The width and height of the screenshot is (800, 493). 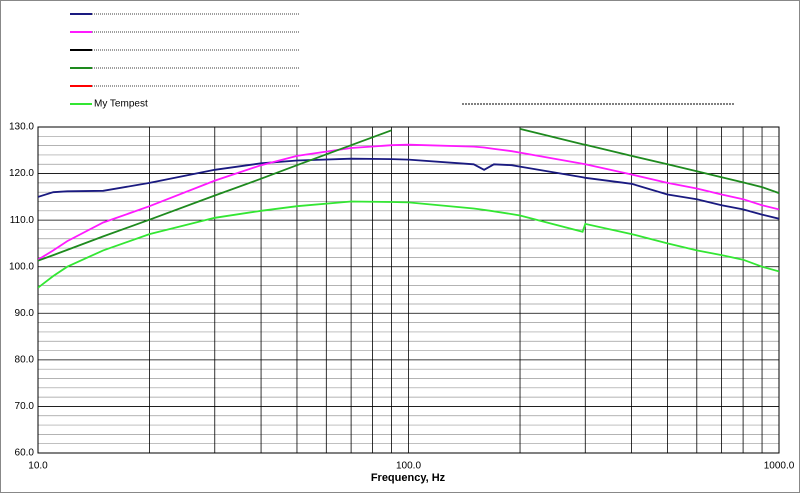 What do you see at coordinates (25, 406) in the screenshot?
I see `y-tick-label: 70.0` at bounding box center [25, 406].